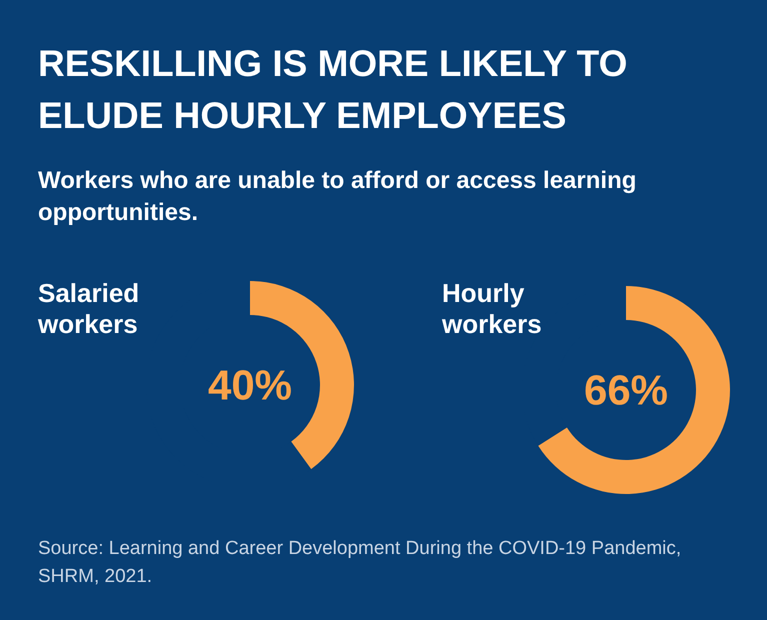 The height and width of the screenshot is (620, 767). I want to click on text: Workers who are unable to afford or access learning opportunities., so click(338, 197).